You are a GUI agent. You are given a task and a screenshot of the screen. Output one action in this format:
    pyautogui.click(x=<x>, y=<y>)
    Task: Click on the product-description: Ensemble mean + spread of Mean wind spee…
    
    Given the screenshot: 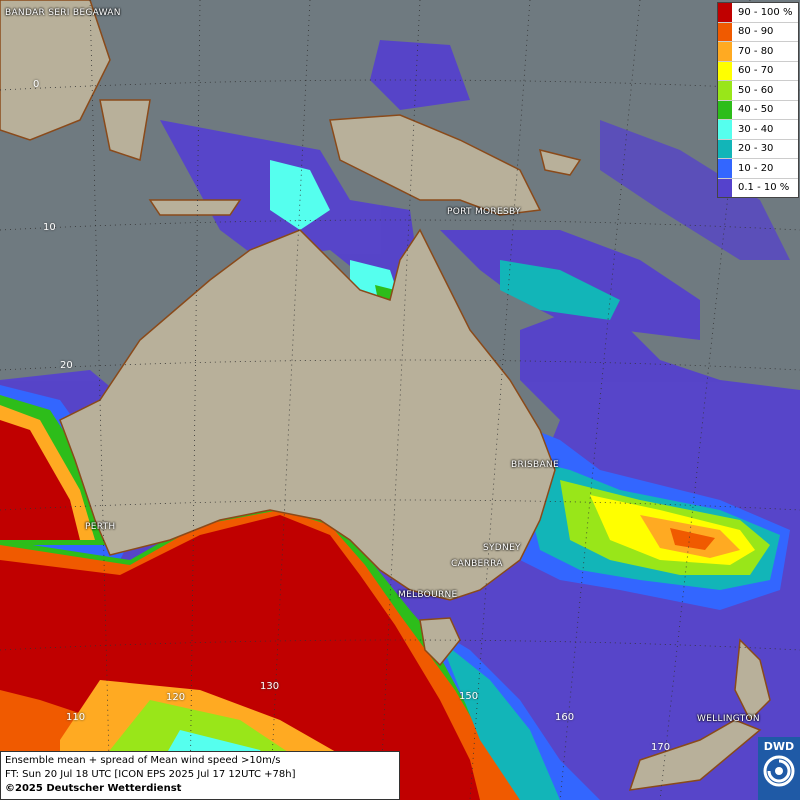 What is the action you would take?
    pyautogui.click(x=143, y=760)
    